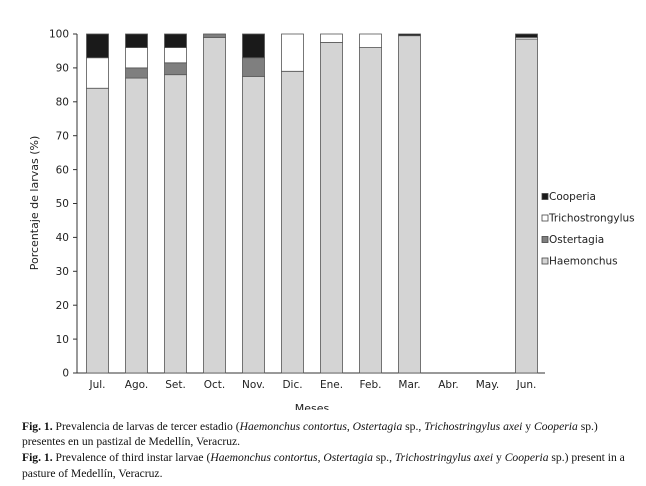 This screenshot has width=646, height=486. I want to click on y-tick-label: 60, so click(62, 170).